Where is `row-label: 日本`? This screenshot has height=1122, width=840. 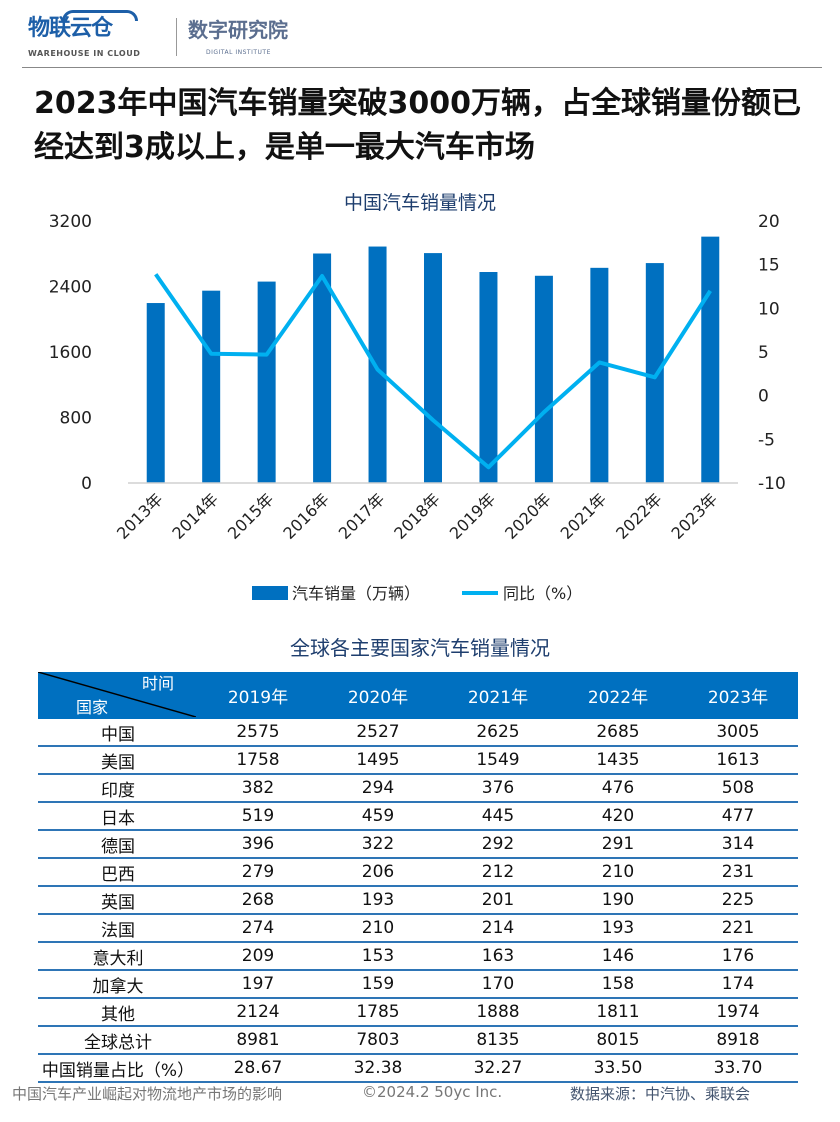 row-label: 日本 is located at coordinates (118, 816).